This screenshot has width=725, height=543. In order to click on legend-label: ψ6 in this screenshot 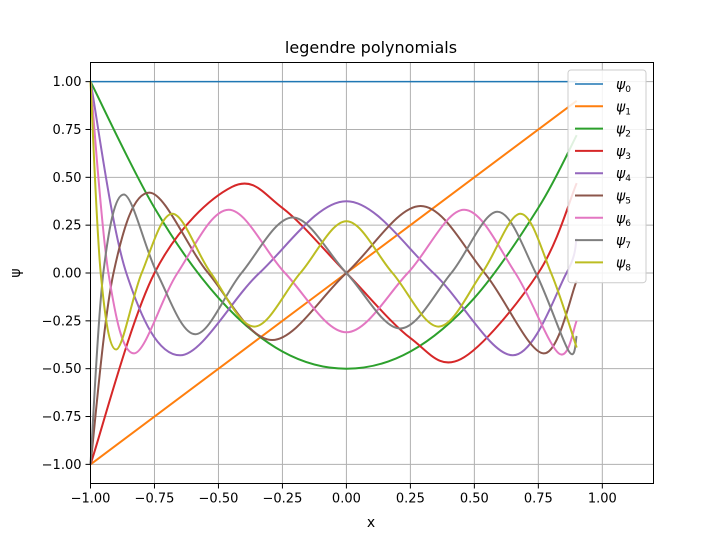, I will do `click(623, 220)`.